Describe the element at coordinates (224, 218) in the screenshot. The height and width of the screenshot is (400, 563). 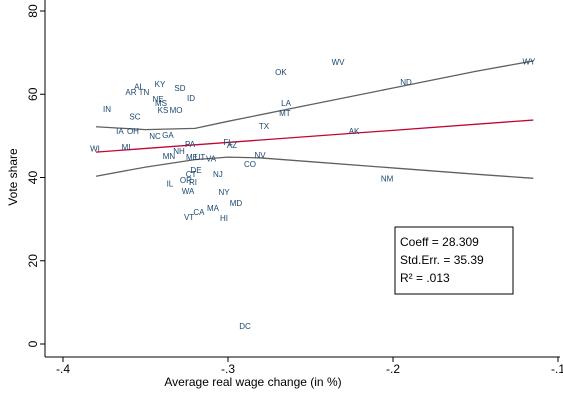
I see `state-label: HI` at that location.